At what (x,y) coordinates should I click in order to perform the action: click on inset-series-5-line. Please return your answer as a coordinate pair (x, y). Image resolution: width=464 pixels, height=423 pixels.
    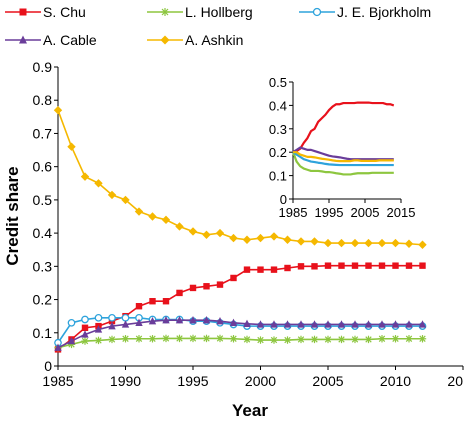
    Looking at the image, I should click on (343, 157).